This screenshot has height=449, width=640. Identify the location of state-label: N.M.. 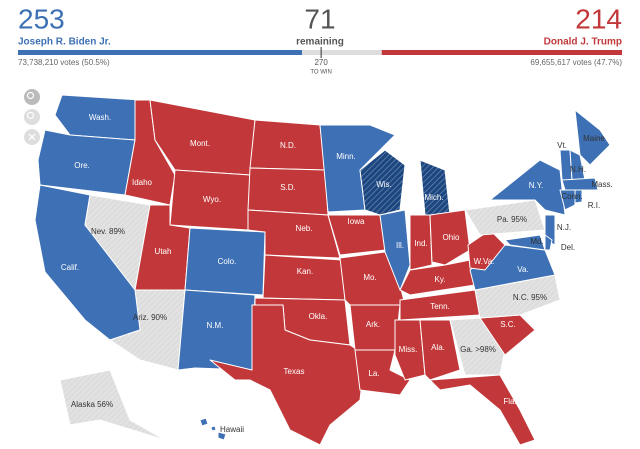
(215, 325).